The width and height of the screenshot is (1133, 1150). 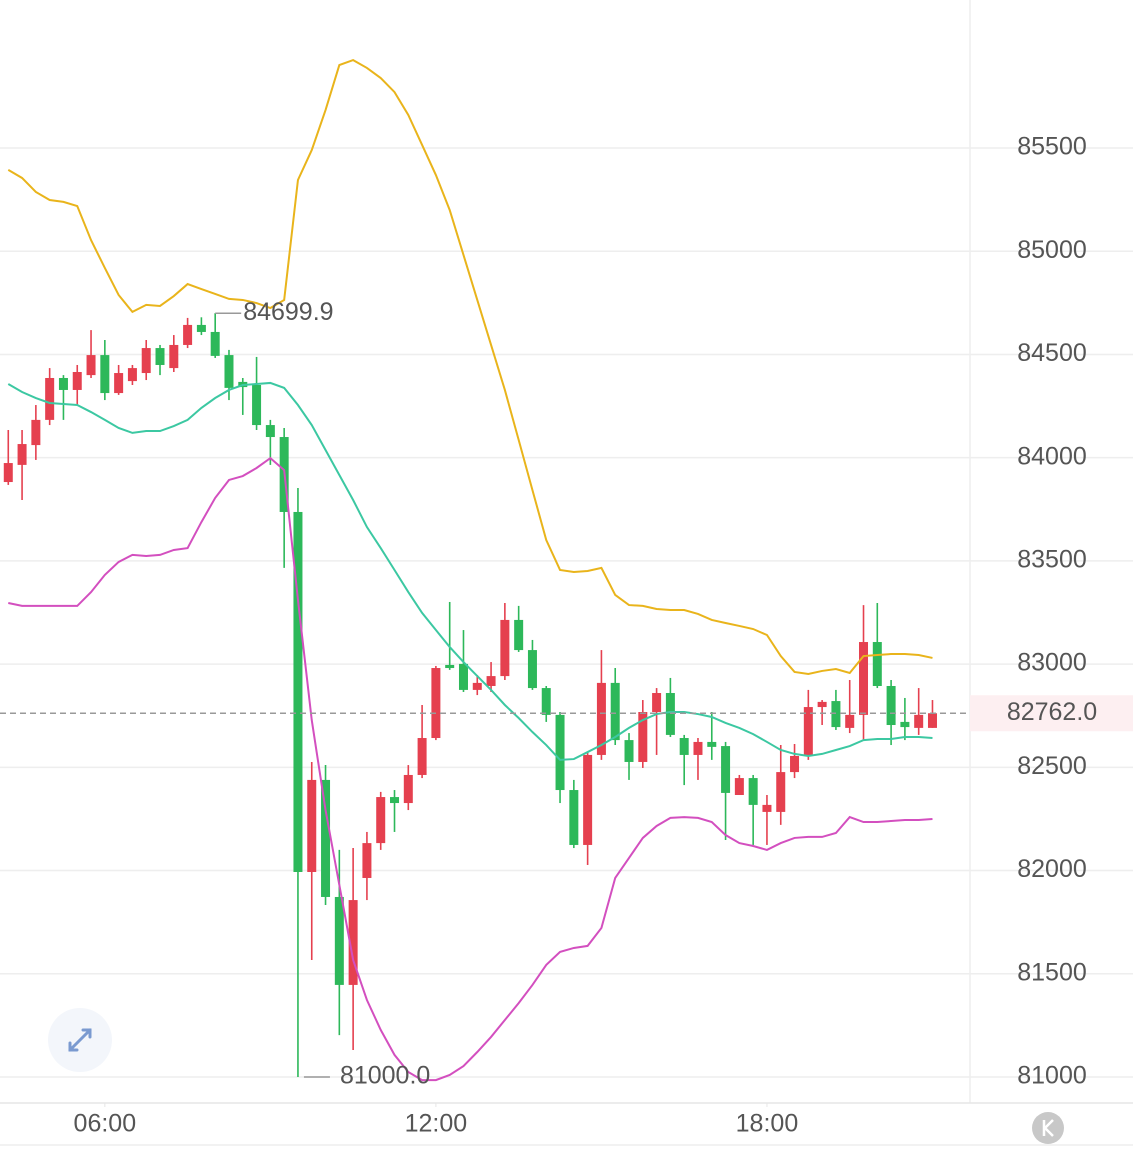 I want to click on x-tick-label: 12:00, so click(x=436, y=1124).